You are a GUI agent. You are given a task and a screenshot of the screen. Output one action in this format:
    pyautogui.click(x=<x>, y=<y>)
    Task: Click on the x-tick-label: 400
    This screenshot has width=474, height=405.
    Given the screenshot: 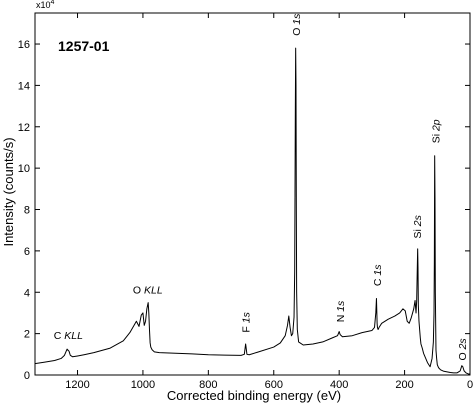 What is the action you would take?
    pyautogui.click(x=339, y=385)
    